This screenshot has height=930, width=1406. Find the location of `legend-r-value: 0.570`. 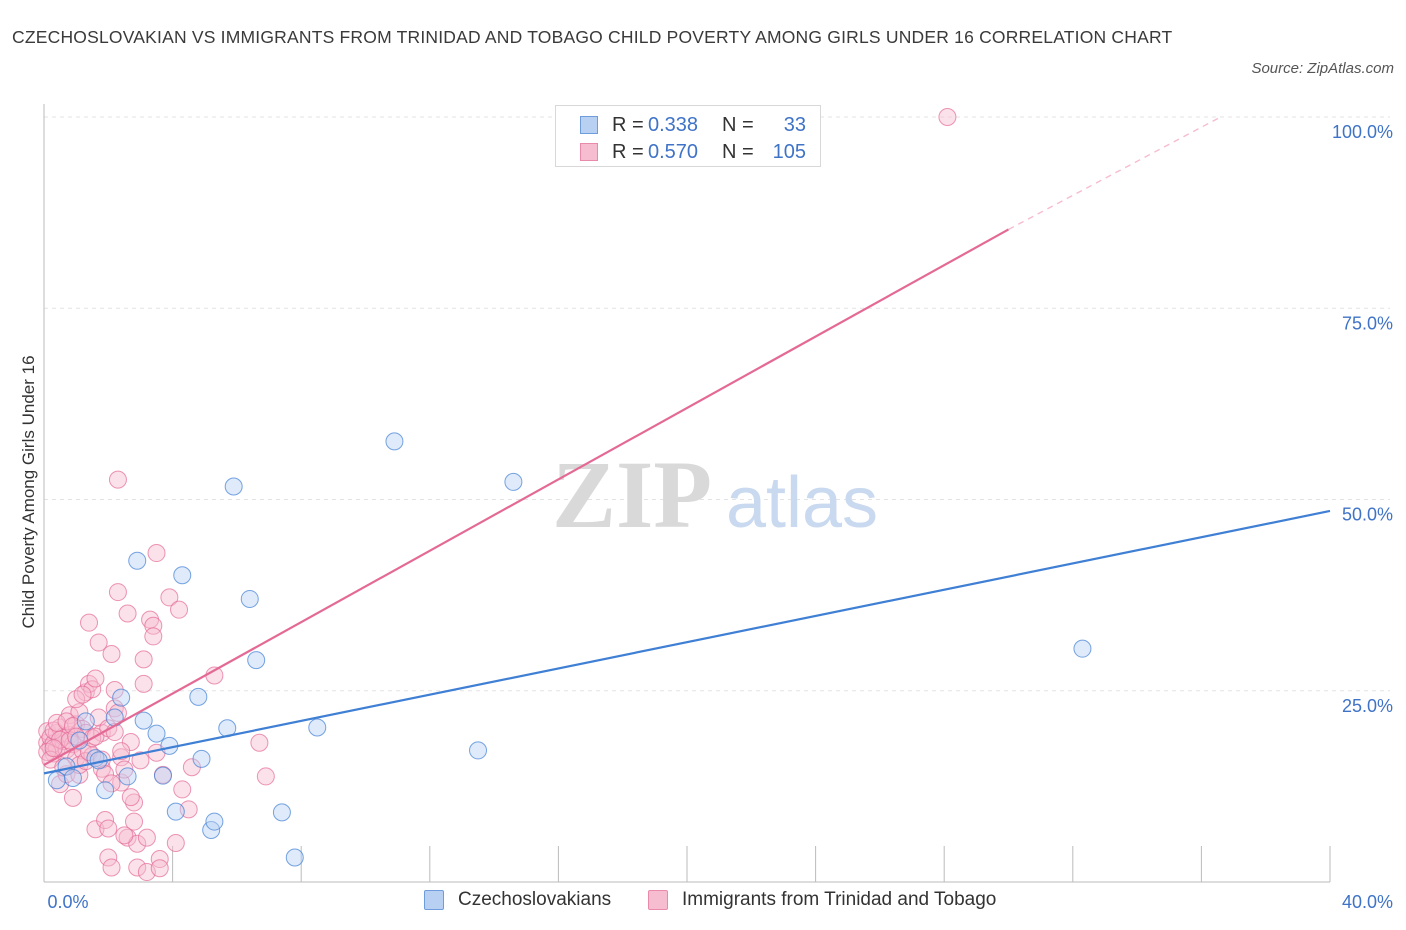

legend-r-value: 0.570 is located at coordinates (673, 151).